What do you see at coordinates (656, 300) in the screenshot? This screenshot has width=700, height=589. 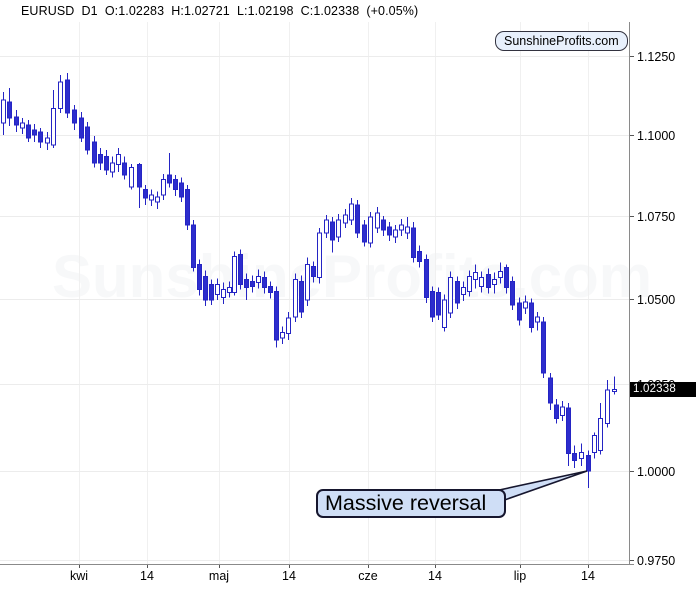 I see `y-axis-tick-label: 1.0500` at bounding box center [656, 300].